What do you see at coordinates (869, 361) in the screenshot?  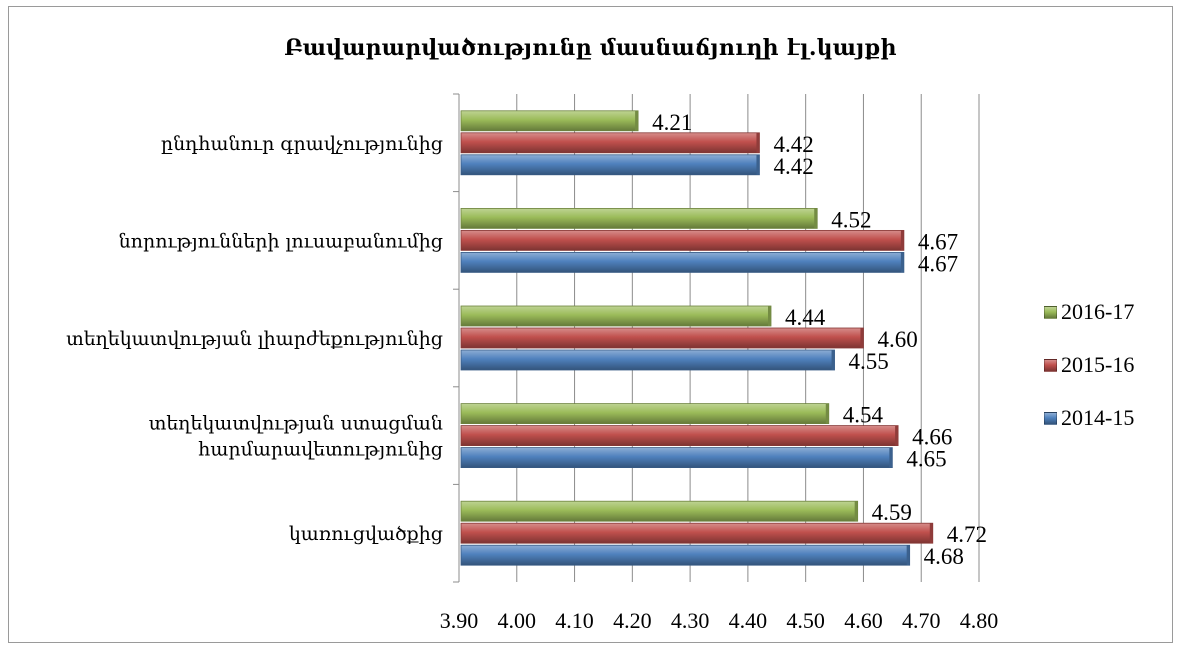 I see `data-label: 4.55` at bounding box center [869, 361].